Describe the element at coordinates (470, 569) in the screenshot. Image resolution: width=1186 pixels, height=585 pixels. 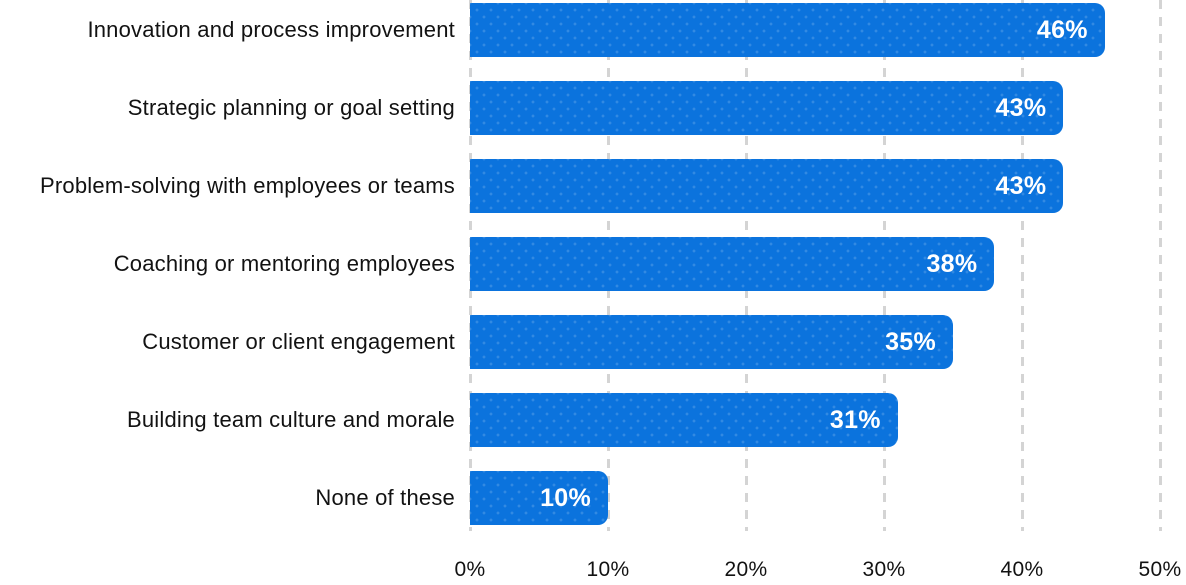
I see `x-axis-tick: 0%` at that location.